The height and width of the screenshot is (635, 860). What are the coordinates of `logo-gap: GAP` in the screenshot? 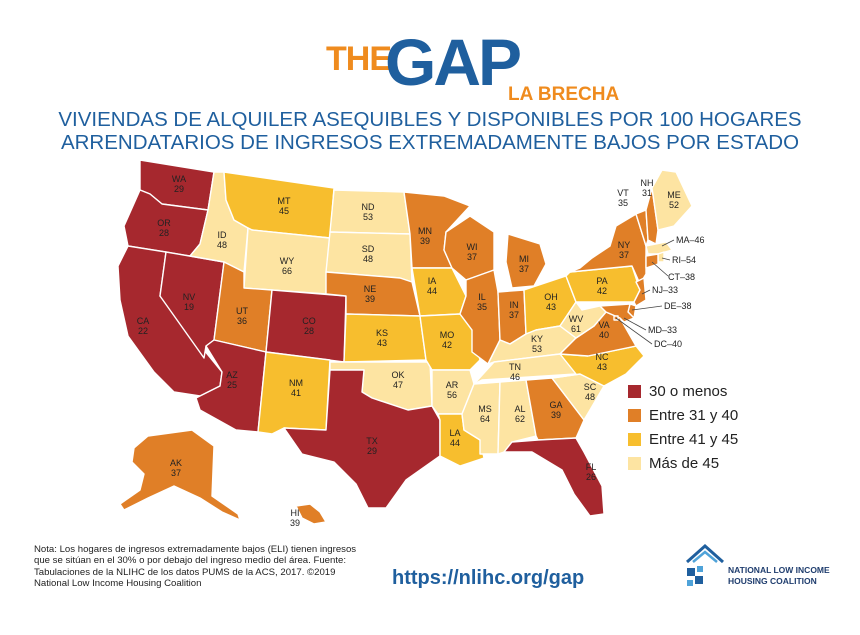 It's located at (453, 62).